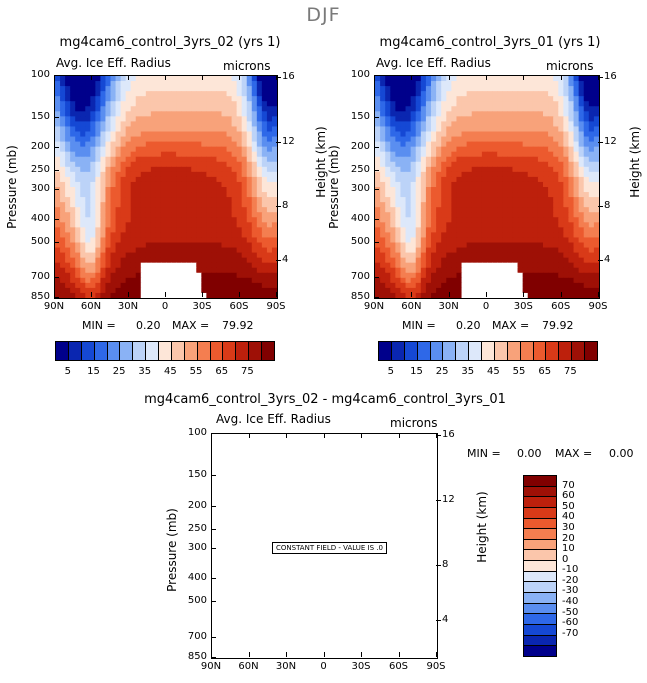  I want to click on y-tick-label: 150, so click(197, 475).